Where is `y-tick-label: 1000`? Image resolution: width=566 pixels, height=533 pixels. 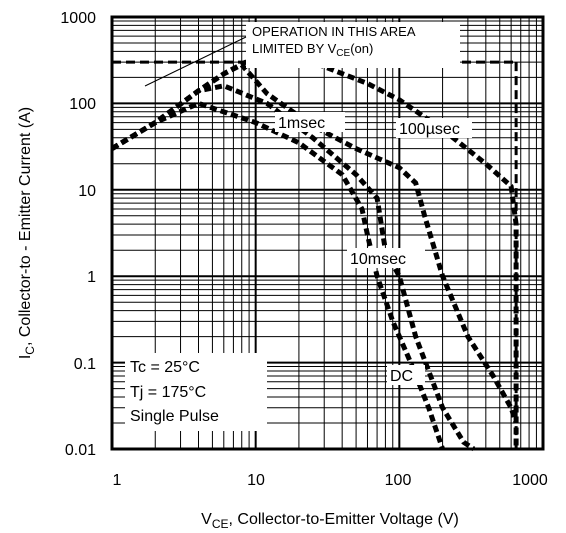
y-tick-label: 1000 is located at coordinates (78, 18).